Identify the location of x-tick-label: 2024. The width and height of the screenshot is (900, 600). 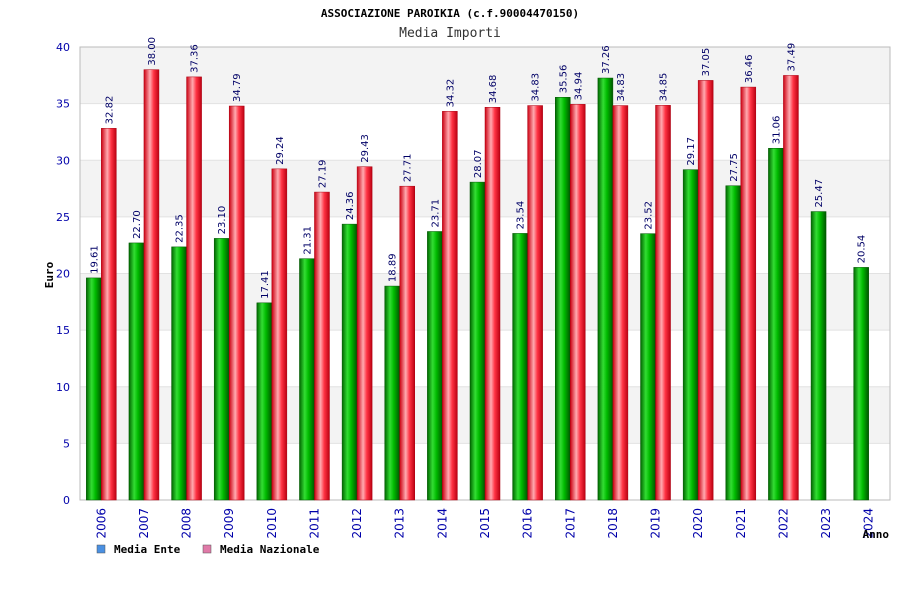
(869, 523).